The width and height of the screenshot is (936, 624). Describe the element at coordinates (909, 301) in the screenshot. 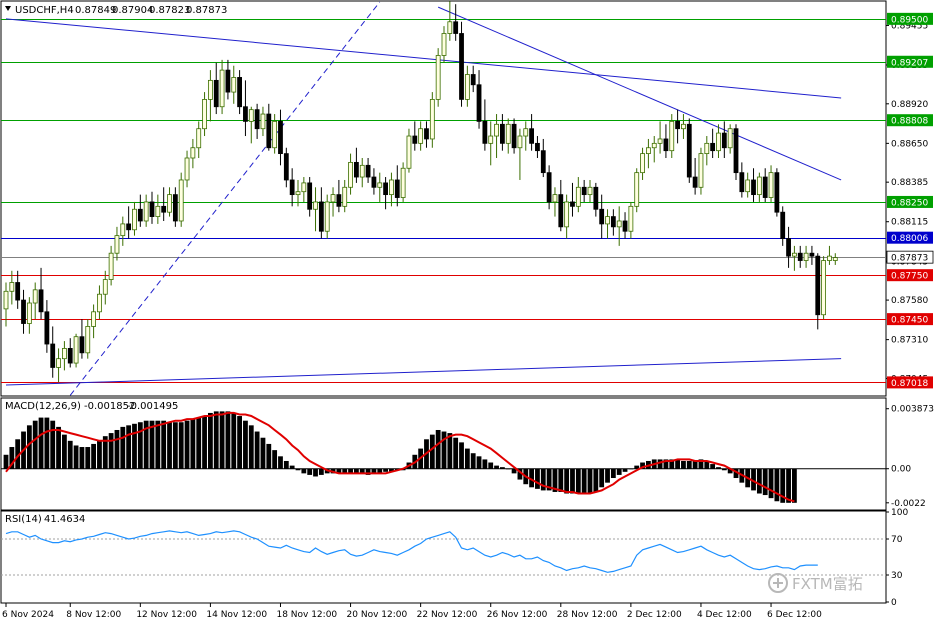

I see `price-tick-label: 0.87580` at that location.